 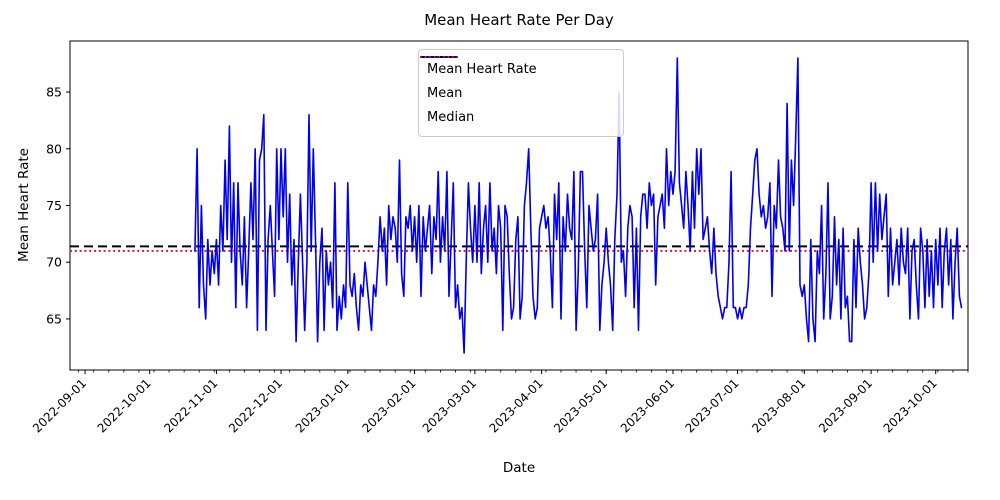 I want to click on x-tick-label: 2022-10-01, so click(x=124, y=405).